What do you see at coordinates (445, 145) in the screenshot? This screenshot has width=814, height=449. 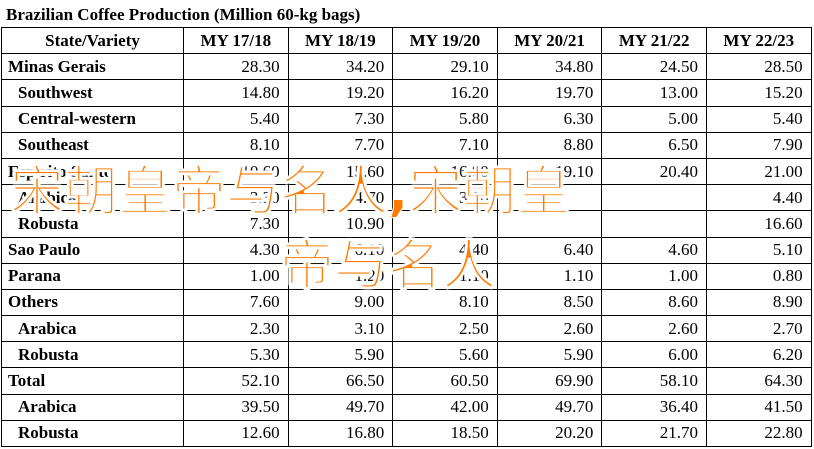 I see `table-cell: 7.10` at bounding box center [445, 145].